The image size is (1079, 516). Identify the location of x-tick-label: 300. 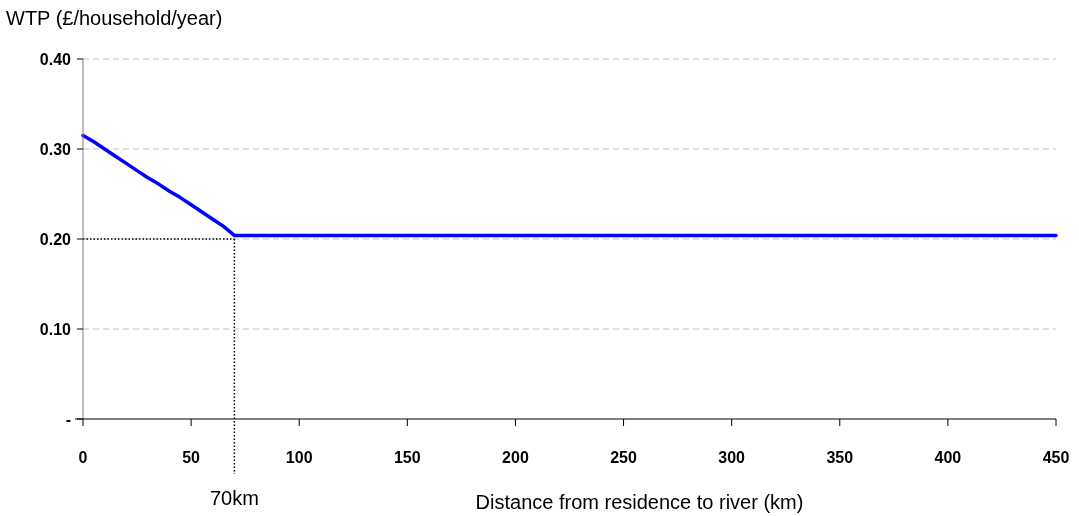
(732, 457).